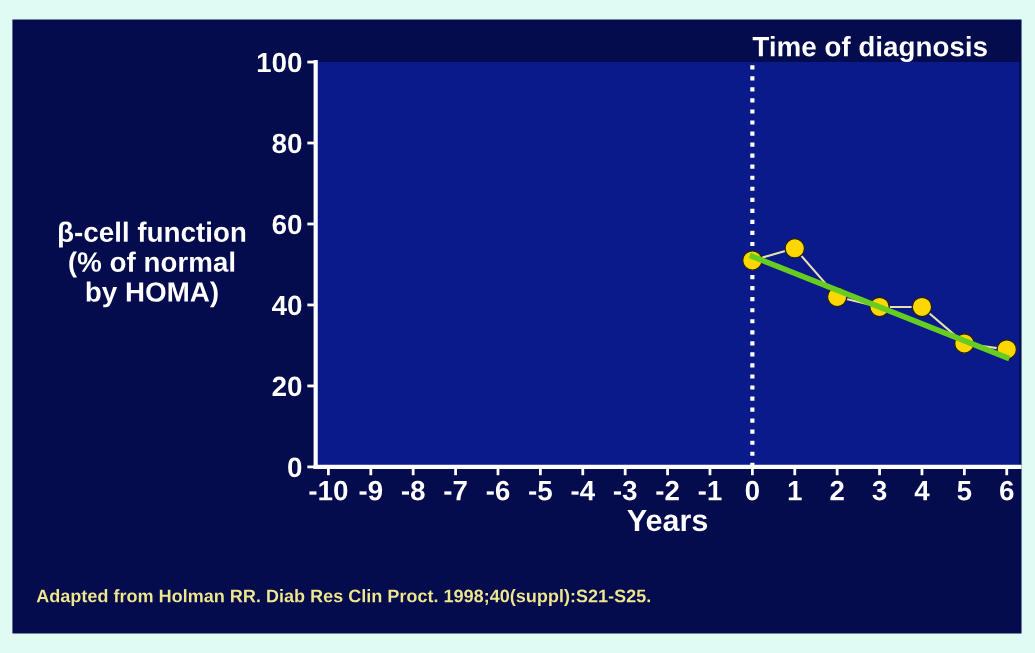  I want to click on y-tick-label: 60, so click(287, 224).